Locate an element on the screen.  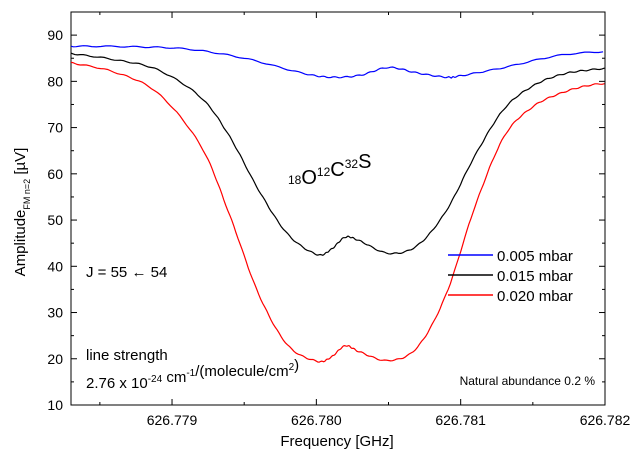
y-tick-label: 10 is located at coordinates (55, 405).